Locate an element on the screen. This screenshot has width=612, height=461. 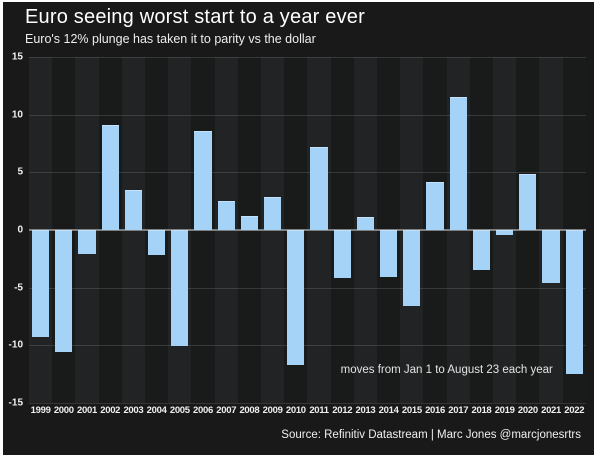
bar-2021 is located at coordinates (551, 257).